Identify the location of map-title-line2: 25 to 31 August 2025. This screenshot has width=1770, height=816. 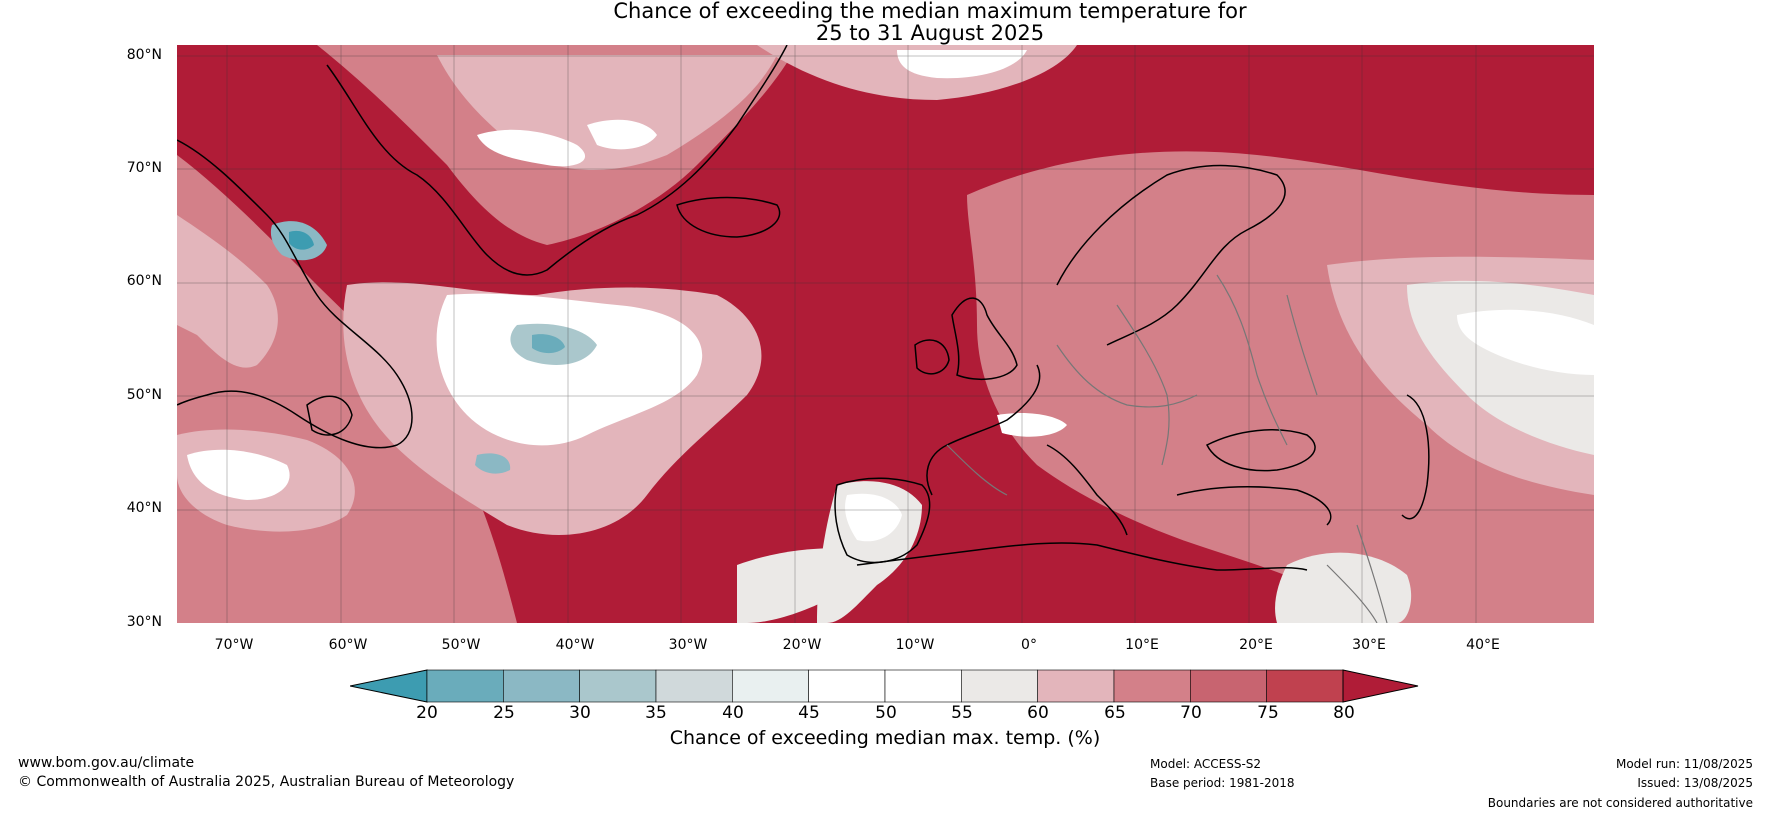
(930, 33).